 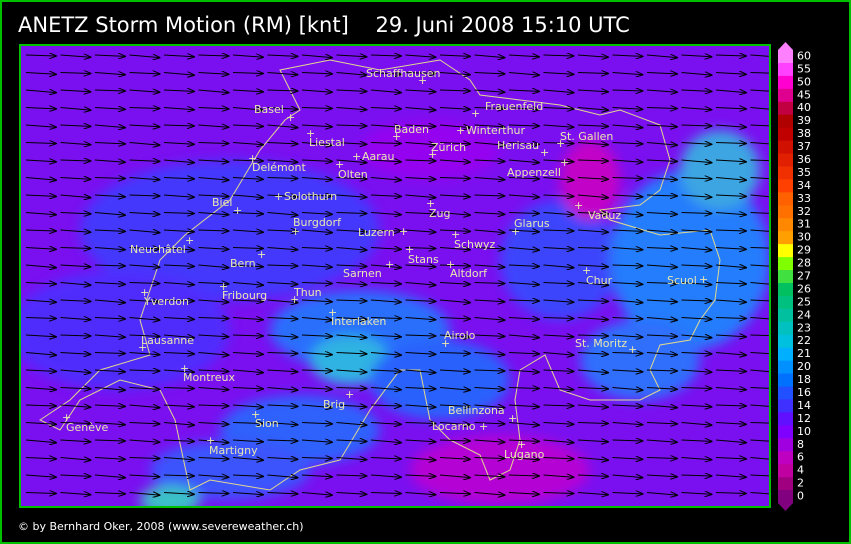 I want to click on city-marker: +, so click(x=349, y=394).